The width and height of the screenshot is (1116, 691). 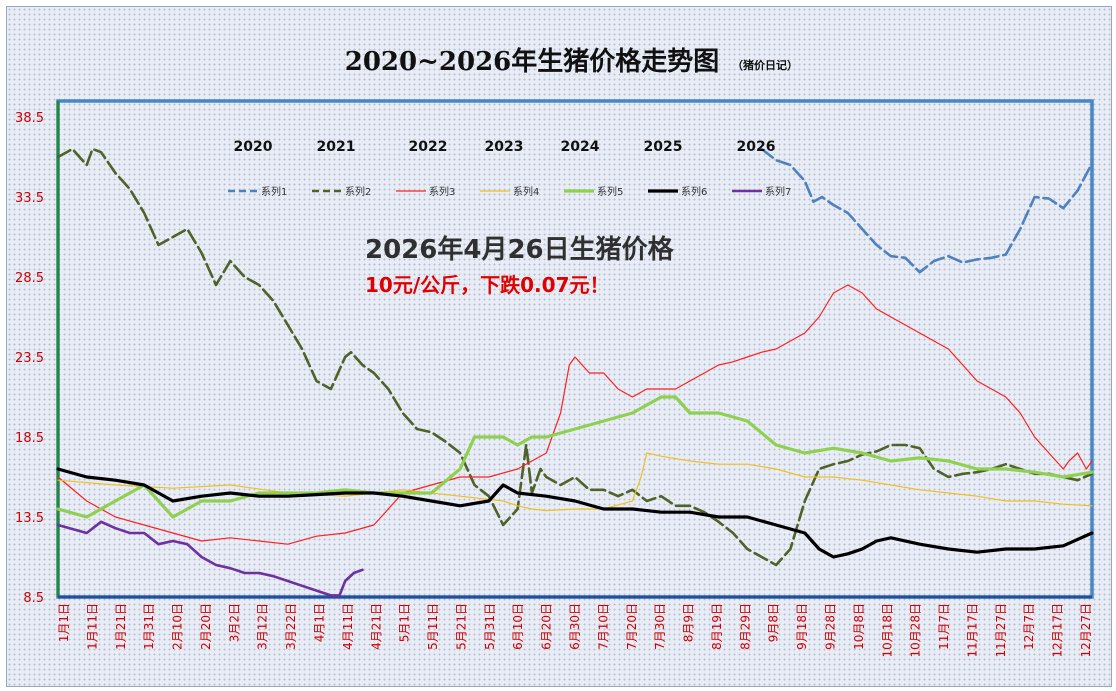 I want to click on y-tick-label: 8.5, so click(x=33, y=598).